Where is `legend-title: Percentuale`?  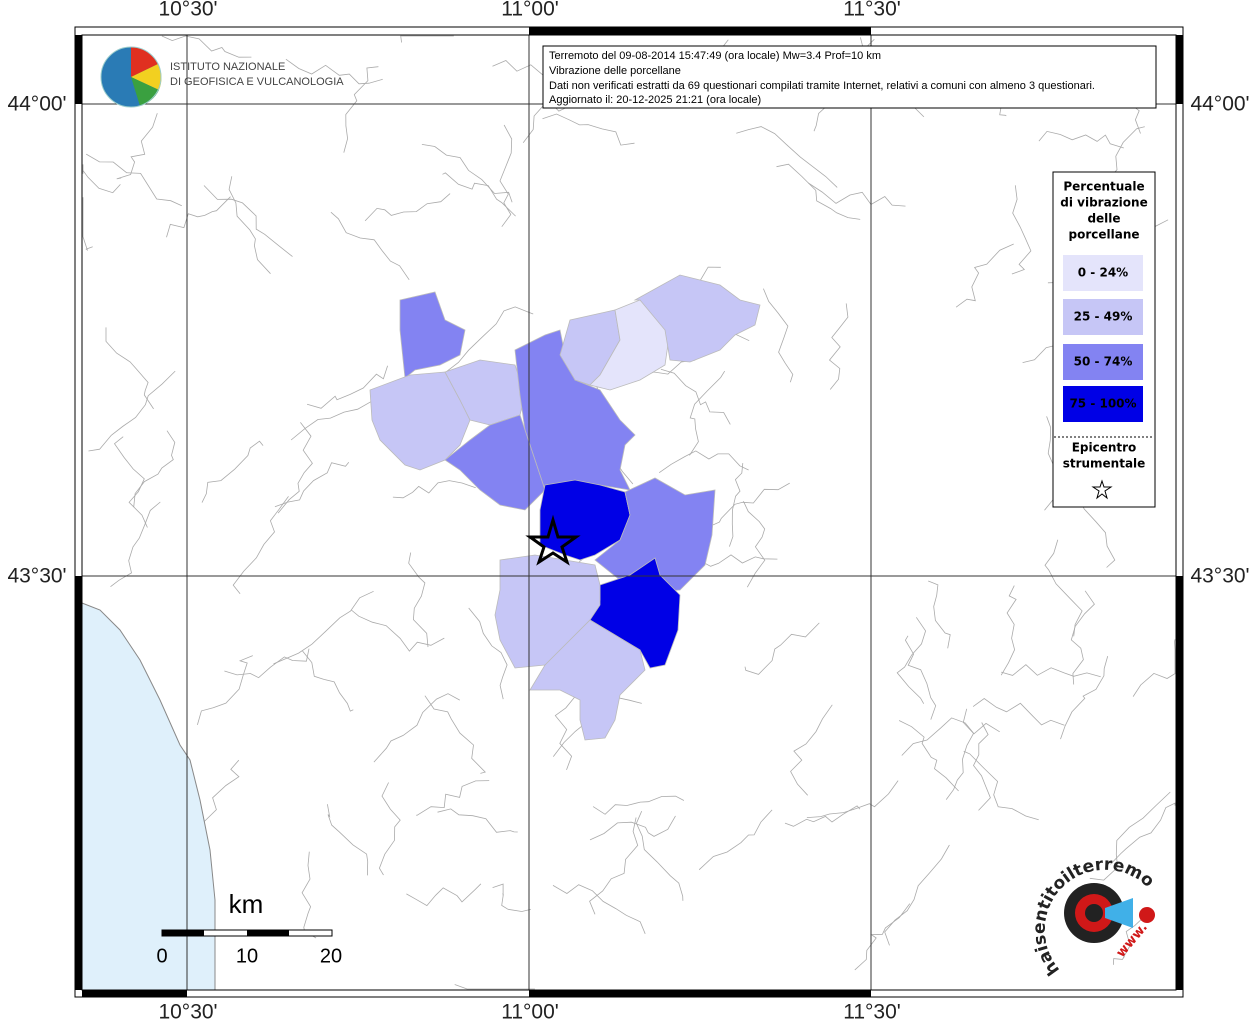 legend-title: Percentuale is located at coordinates (1103, 187).